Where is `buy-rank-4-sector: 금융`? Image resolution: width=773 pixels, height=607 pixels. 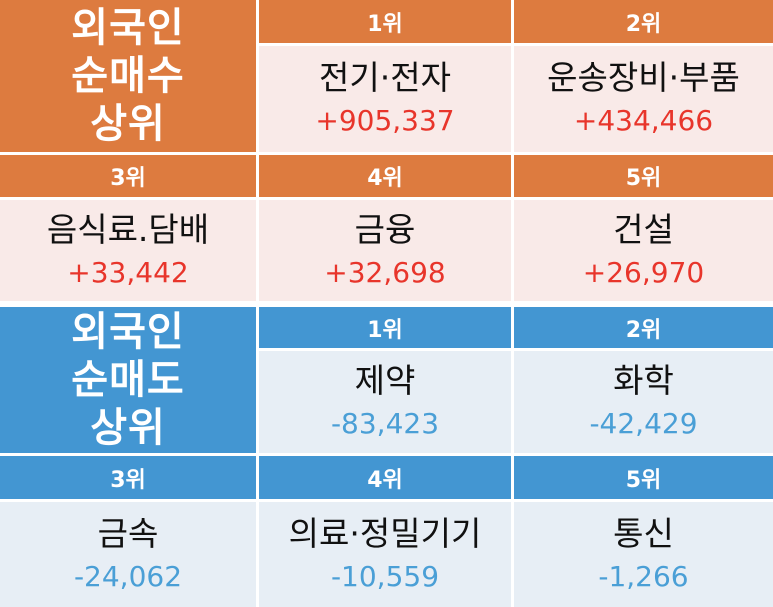 buy-rank-4-sector: 금융 is located at coordinates (385, 229).